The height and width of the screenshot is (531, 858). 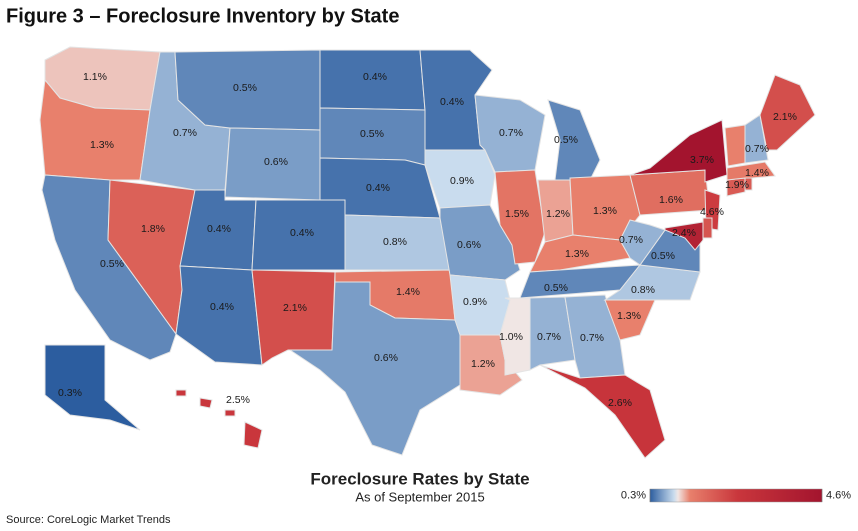 I want to click on legend-bar, so click(x=736, y=495).